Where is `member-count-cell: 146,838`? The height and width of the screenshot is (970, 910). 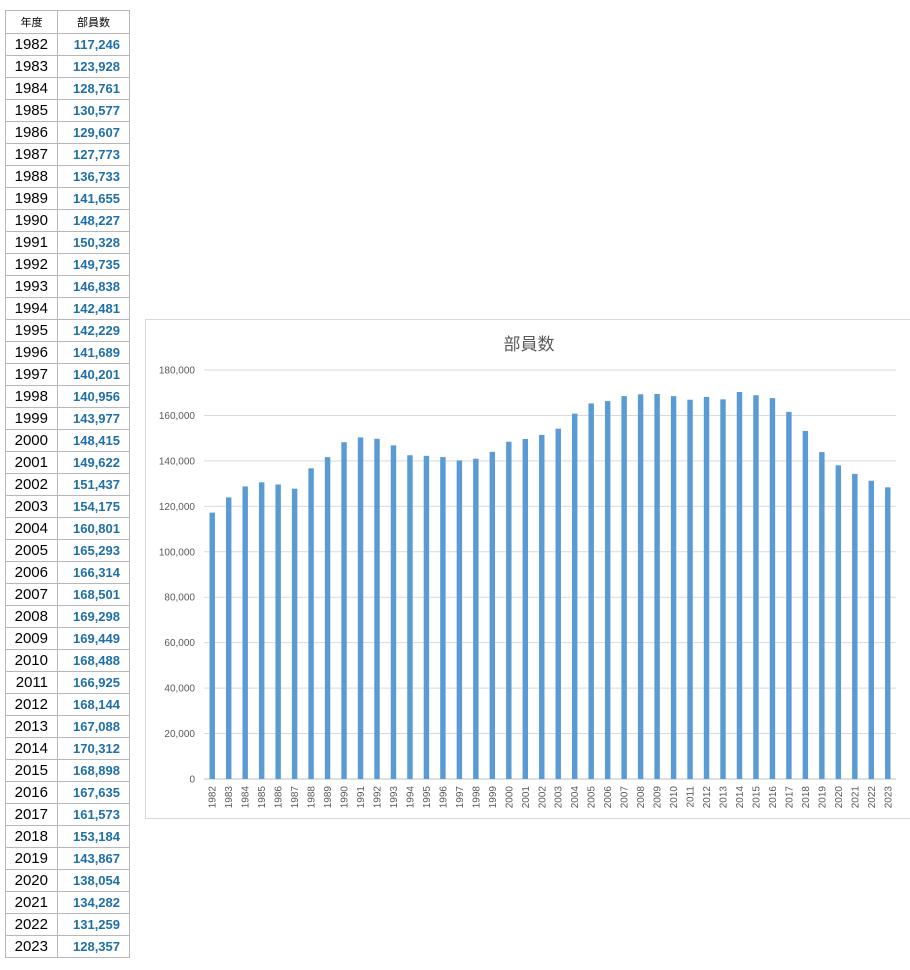 member-count-cell: 146,838 is located at coordinates (93, 286).